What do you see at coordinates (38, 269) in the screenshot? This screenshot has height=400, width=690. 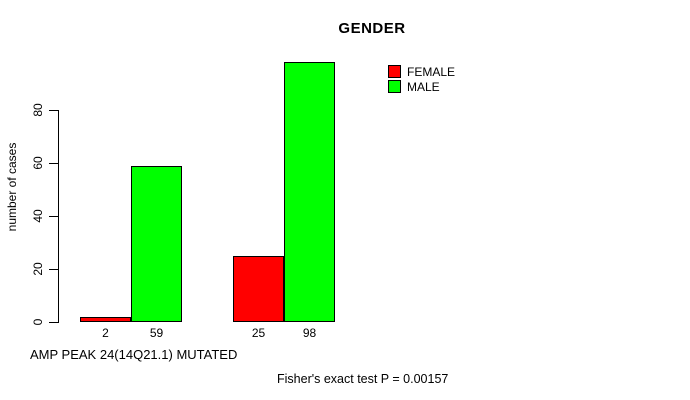 I see `y-tick-label: 20` at bounding box center [38, 269].